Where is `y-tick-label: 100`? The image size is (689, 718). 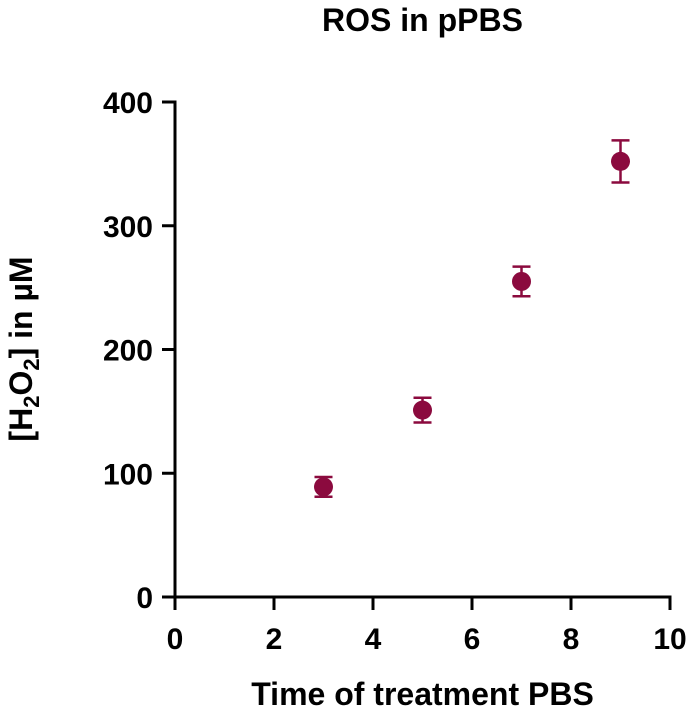 y-tick-label: 100 is located at coordinates (128, 474).